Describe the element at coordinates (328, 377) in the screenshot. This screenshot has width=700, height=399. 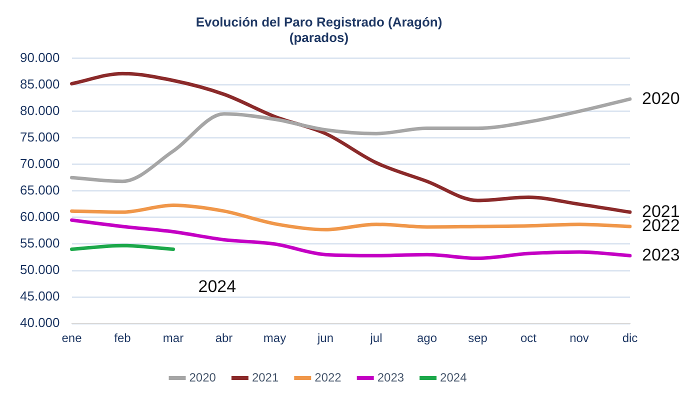
I see `legend-label: 2022` at that location.